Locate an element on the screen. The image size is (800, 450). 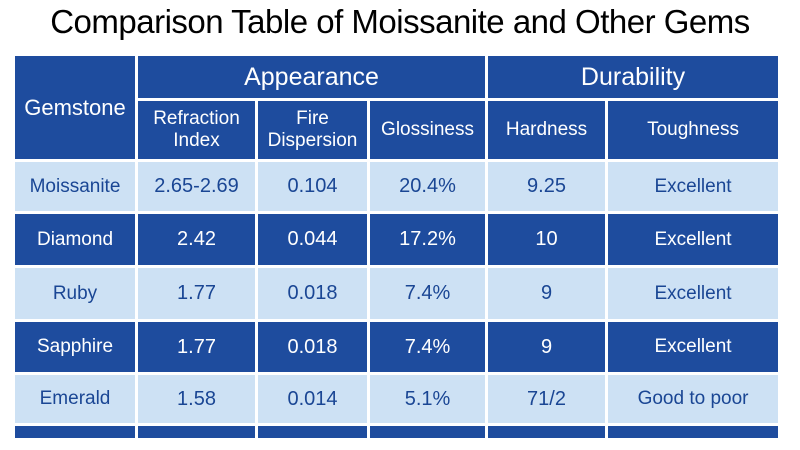
header-group-durability: Durability is located at coordinates (631, 77).